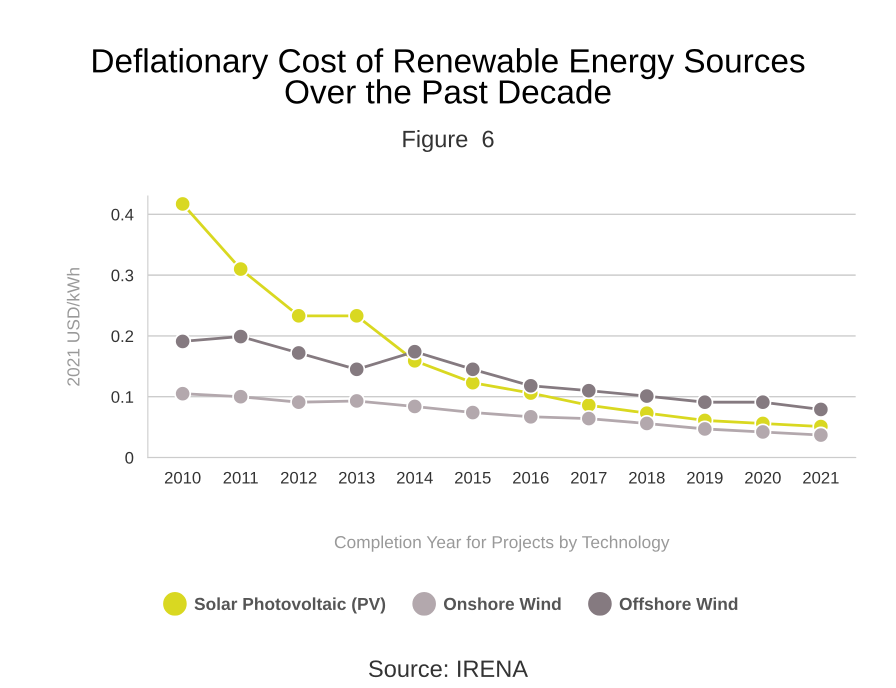 The width and height of the screenshot is (896, 688). Describe the element at coordinates (502, 544) in the screenshot. I see `x-axis-title: Completion Year for Projects by Technology` at that location.